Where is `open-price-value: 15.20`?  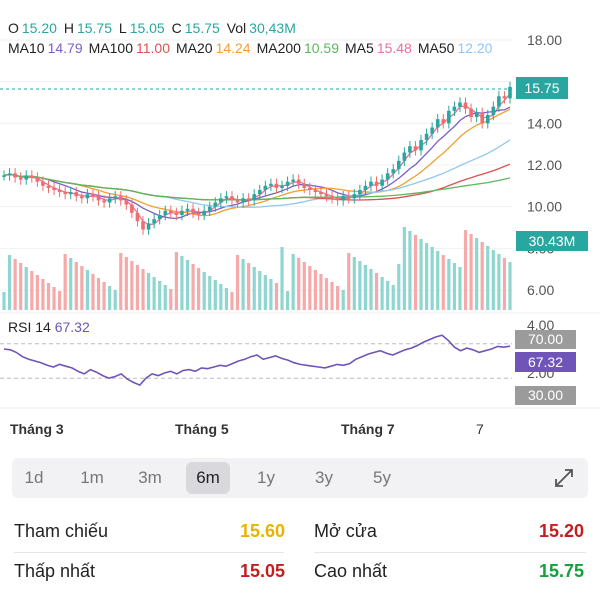 open-price-value: 15.20 is located at coordinates (561, 531).